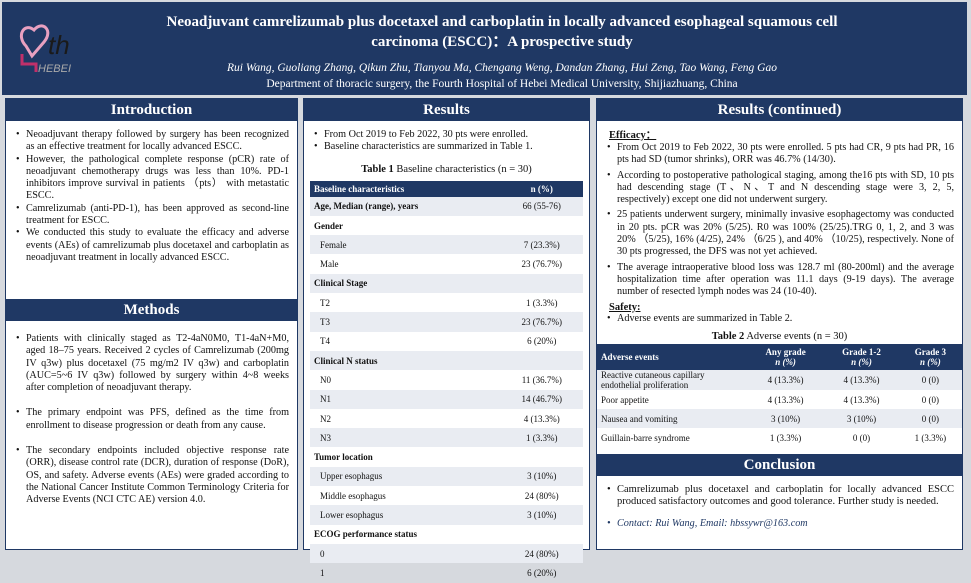  What do you see at coordinates (541, 418) in the screenshot?
I see `row-value: 4 (13.3%)` at bounding box center [541, 418].